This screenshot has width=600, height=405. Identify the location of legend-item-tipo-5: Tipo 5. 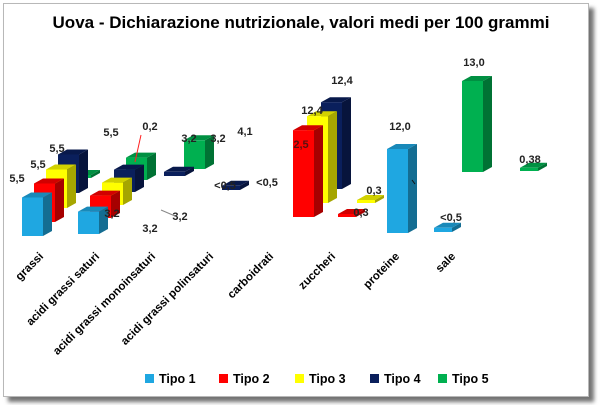
(463, 379).